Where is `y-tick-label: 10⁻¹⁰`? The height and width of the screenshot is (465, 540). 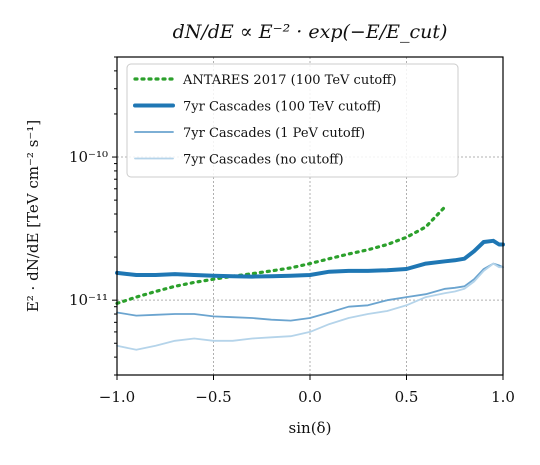
y-tick-label: 10⁻¹⁰ is located at coordinates (88, 157).